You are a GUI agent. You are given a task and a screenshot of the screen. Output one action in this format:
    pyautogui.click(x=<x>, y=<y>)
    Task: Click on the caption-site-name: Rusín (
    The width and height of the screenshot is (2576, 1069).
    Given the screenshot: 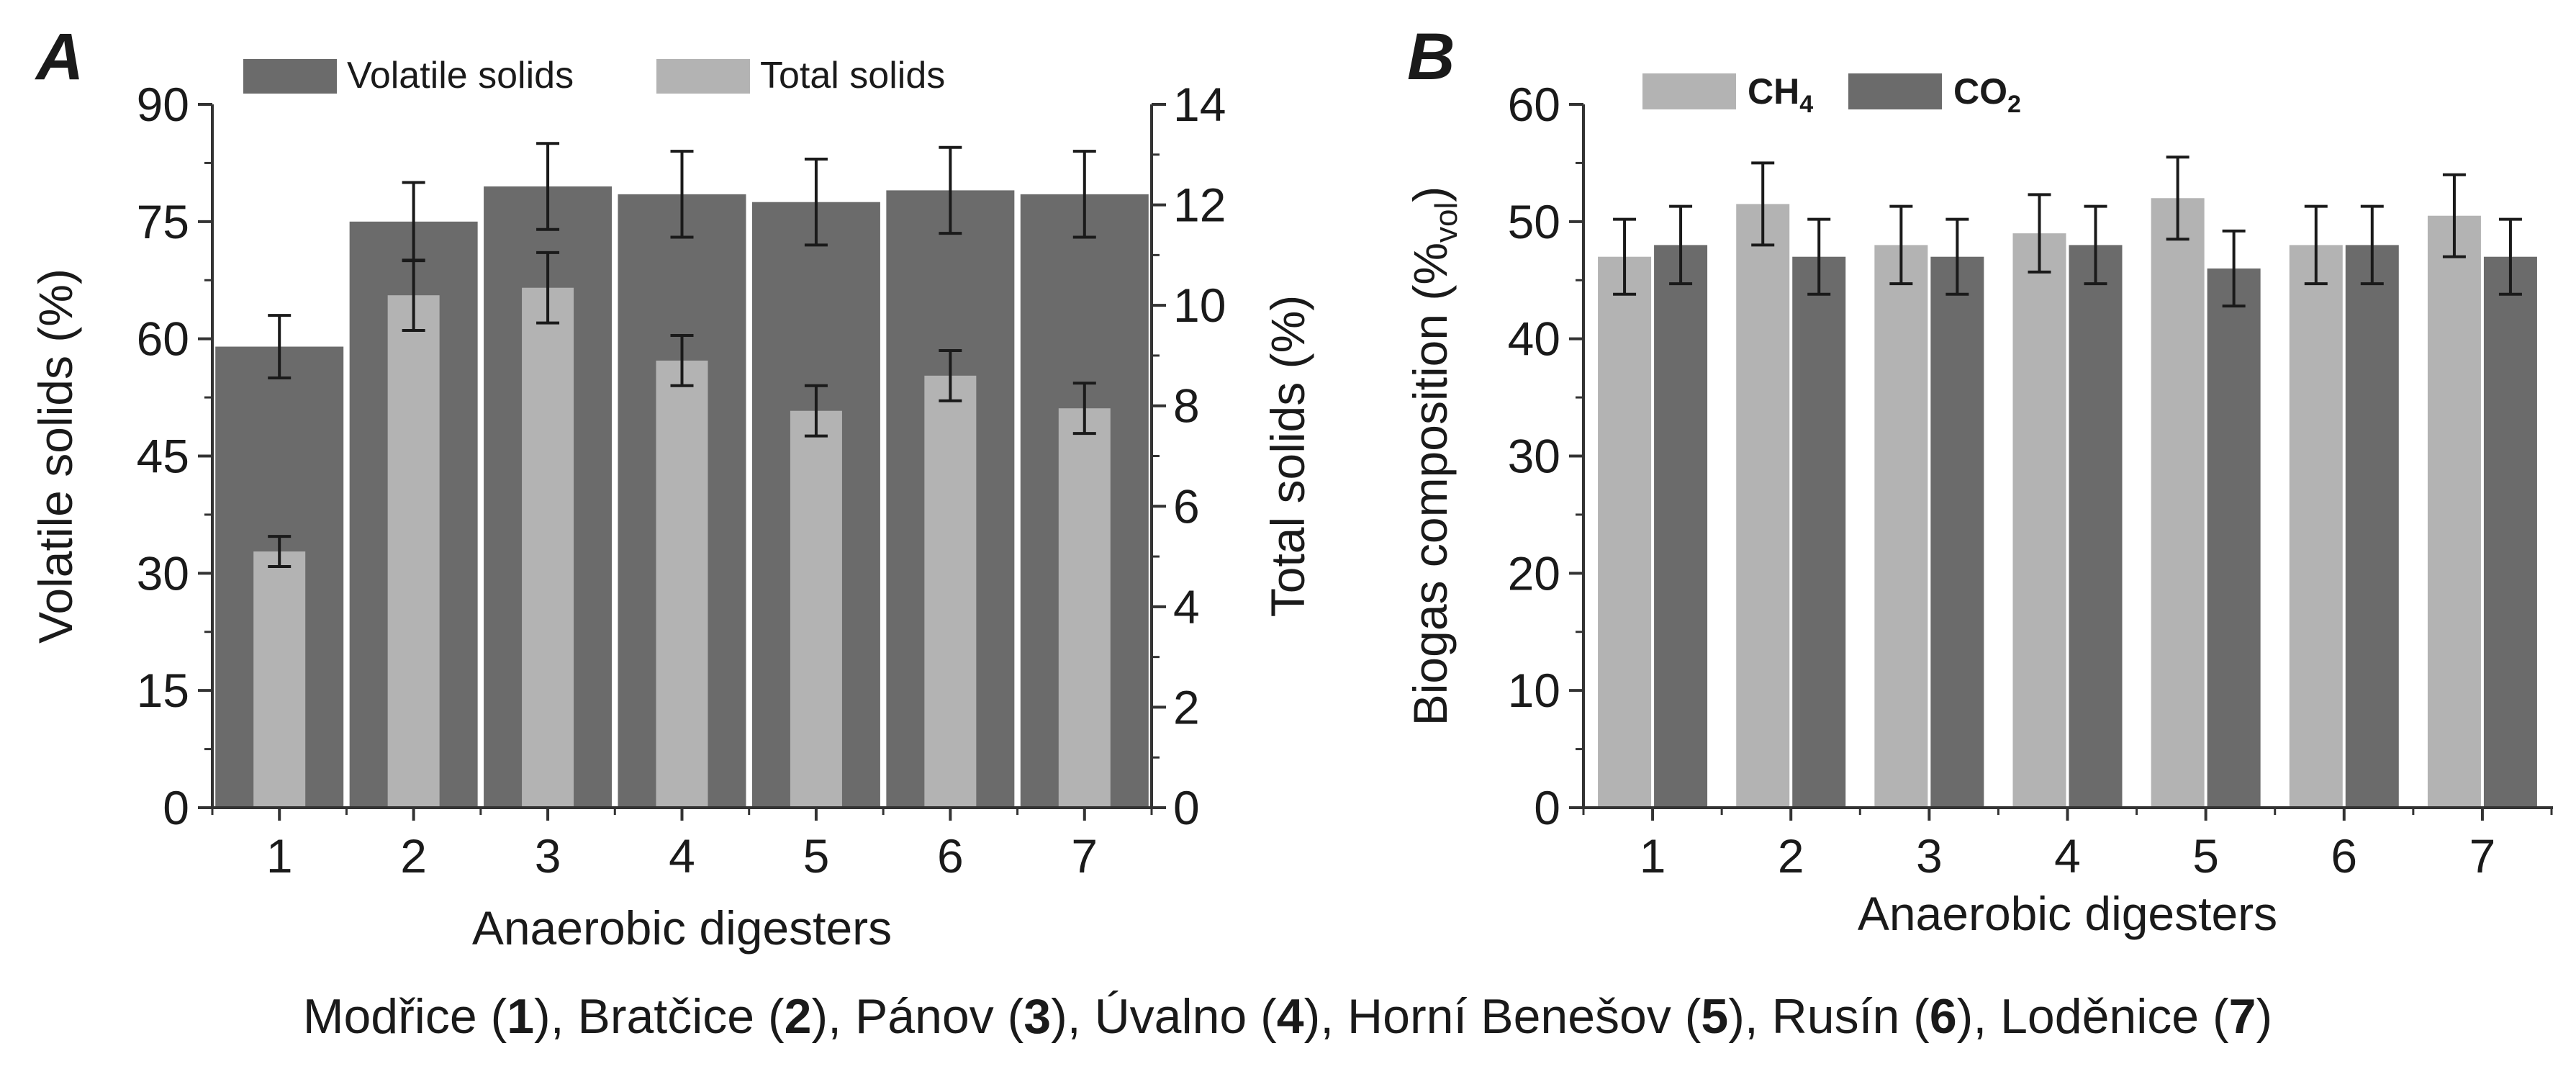 What is the action you would take?
    pyautogui.click(x=1851, y=1017)
    